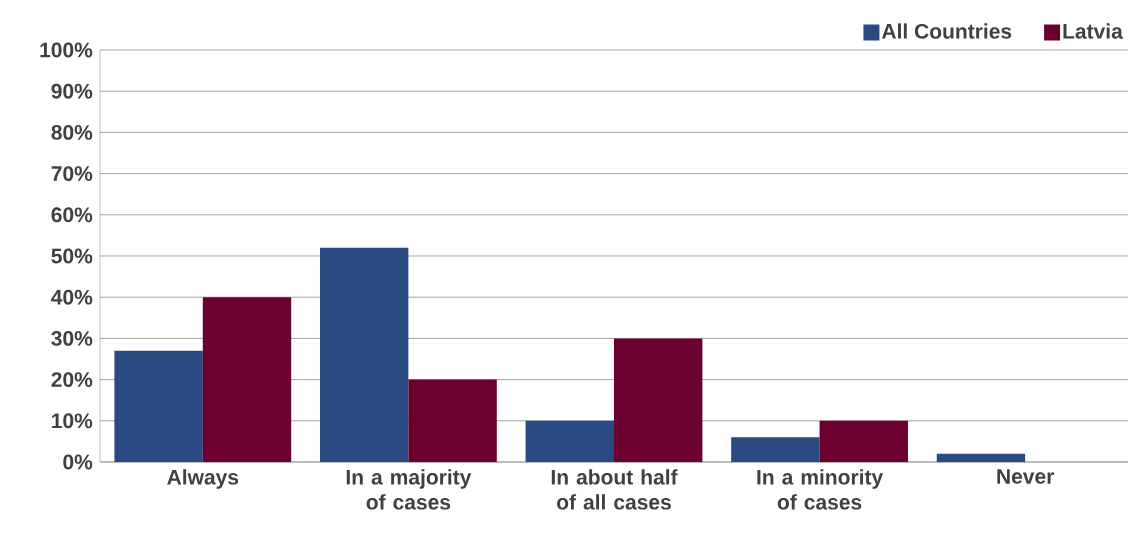 The width and height of the screenshot is (1136, 536). What do you see at coordinates (820, 489) in the screenshot?
I see `x-tick-label: In a minority of cases` at bounding box center [820, 489].